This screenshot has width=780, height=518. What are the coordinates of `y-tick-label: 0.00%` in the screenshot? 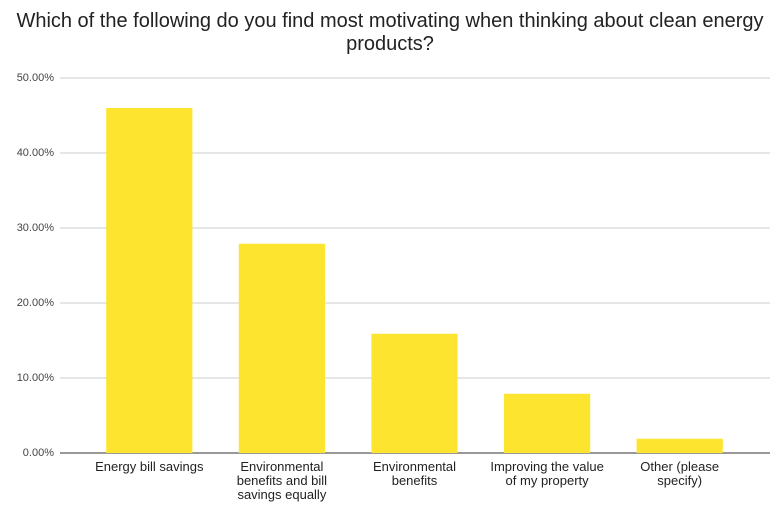 It's located at (38, 453).